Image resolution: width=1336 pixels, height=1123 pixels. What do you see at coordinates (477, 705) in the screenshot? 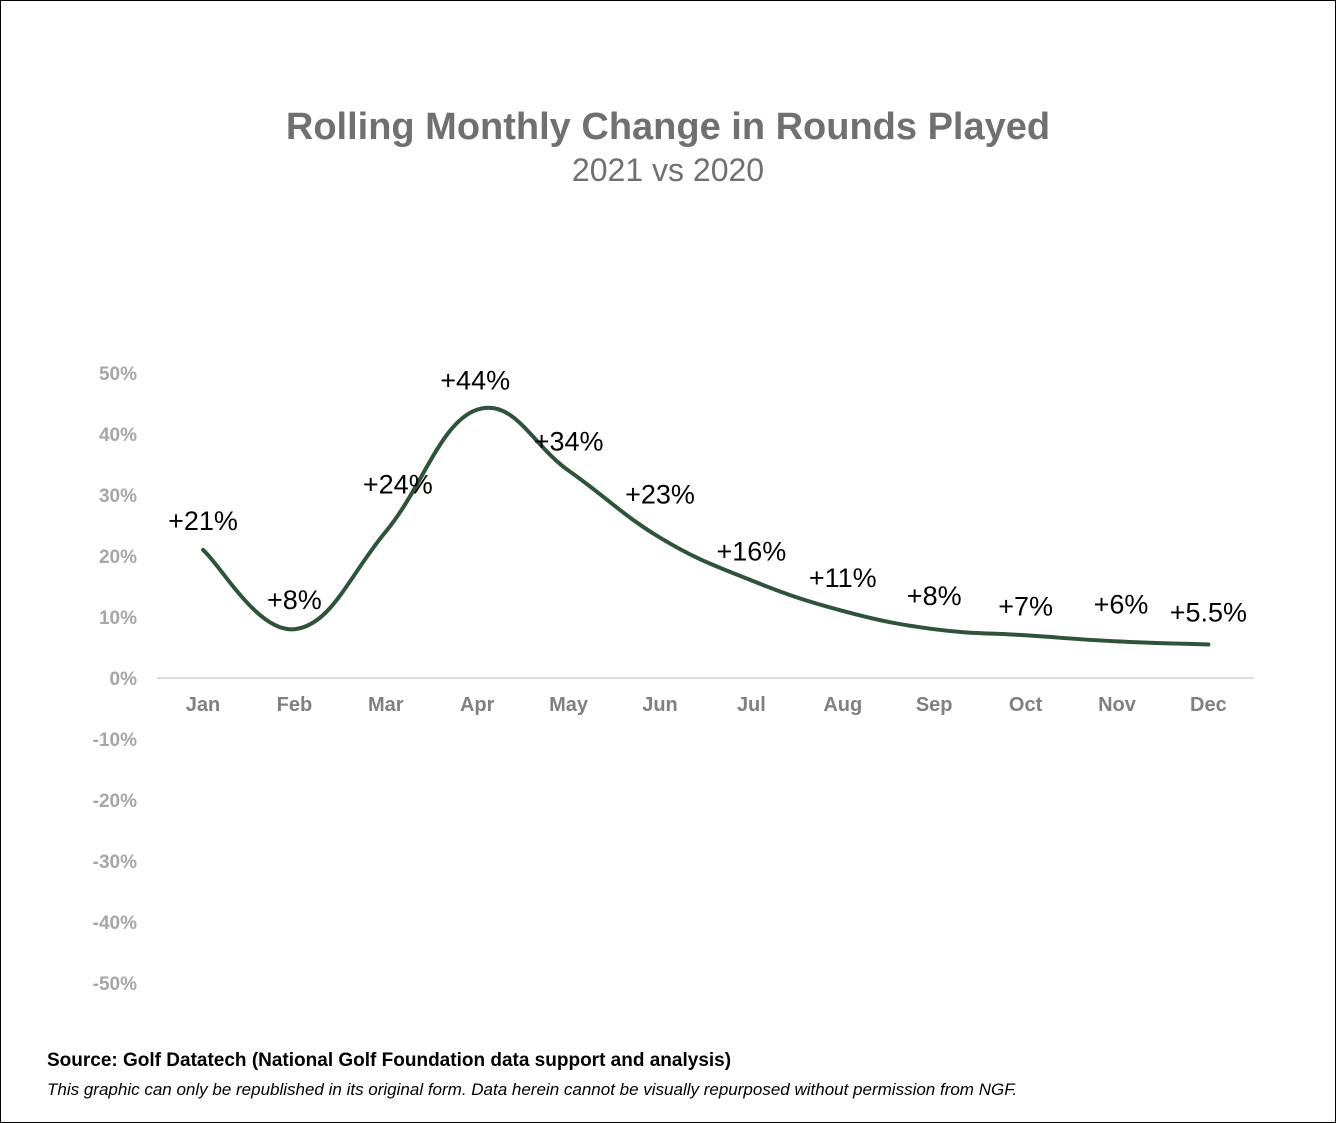
I see `x-tick-label: Apr` at bounding box center [477, 705].